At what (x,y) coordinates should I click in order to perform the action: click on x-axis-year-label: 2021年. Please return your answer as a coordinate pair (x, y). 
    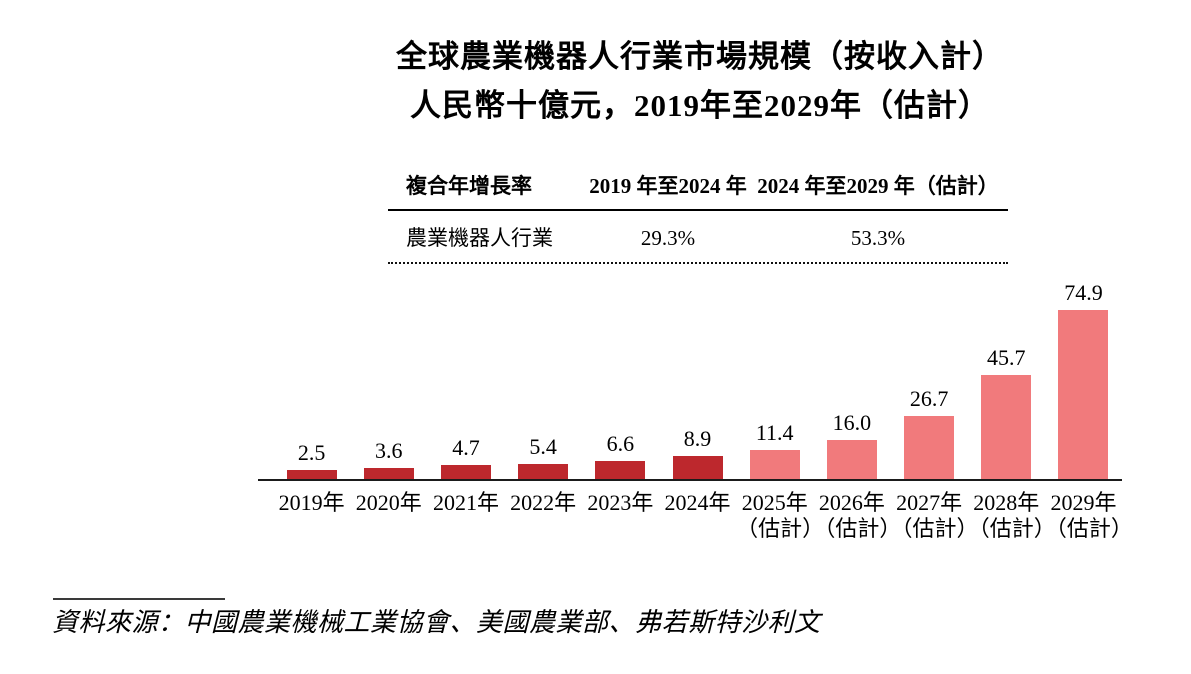
    Looking at the image, I should click on (465, 502).